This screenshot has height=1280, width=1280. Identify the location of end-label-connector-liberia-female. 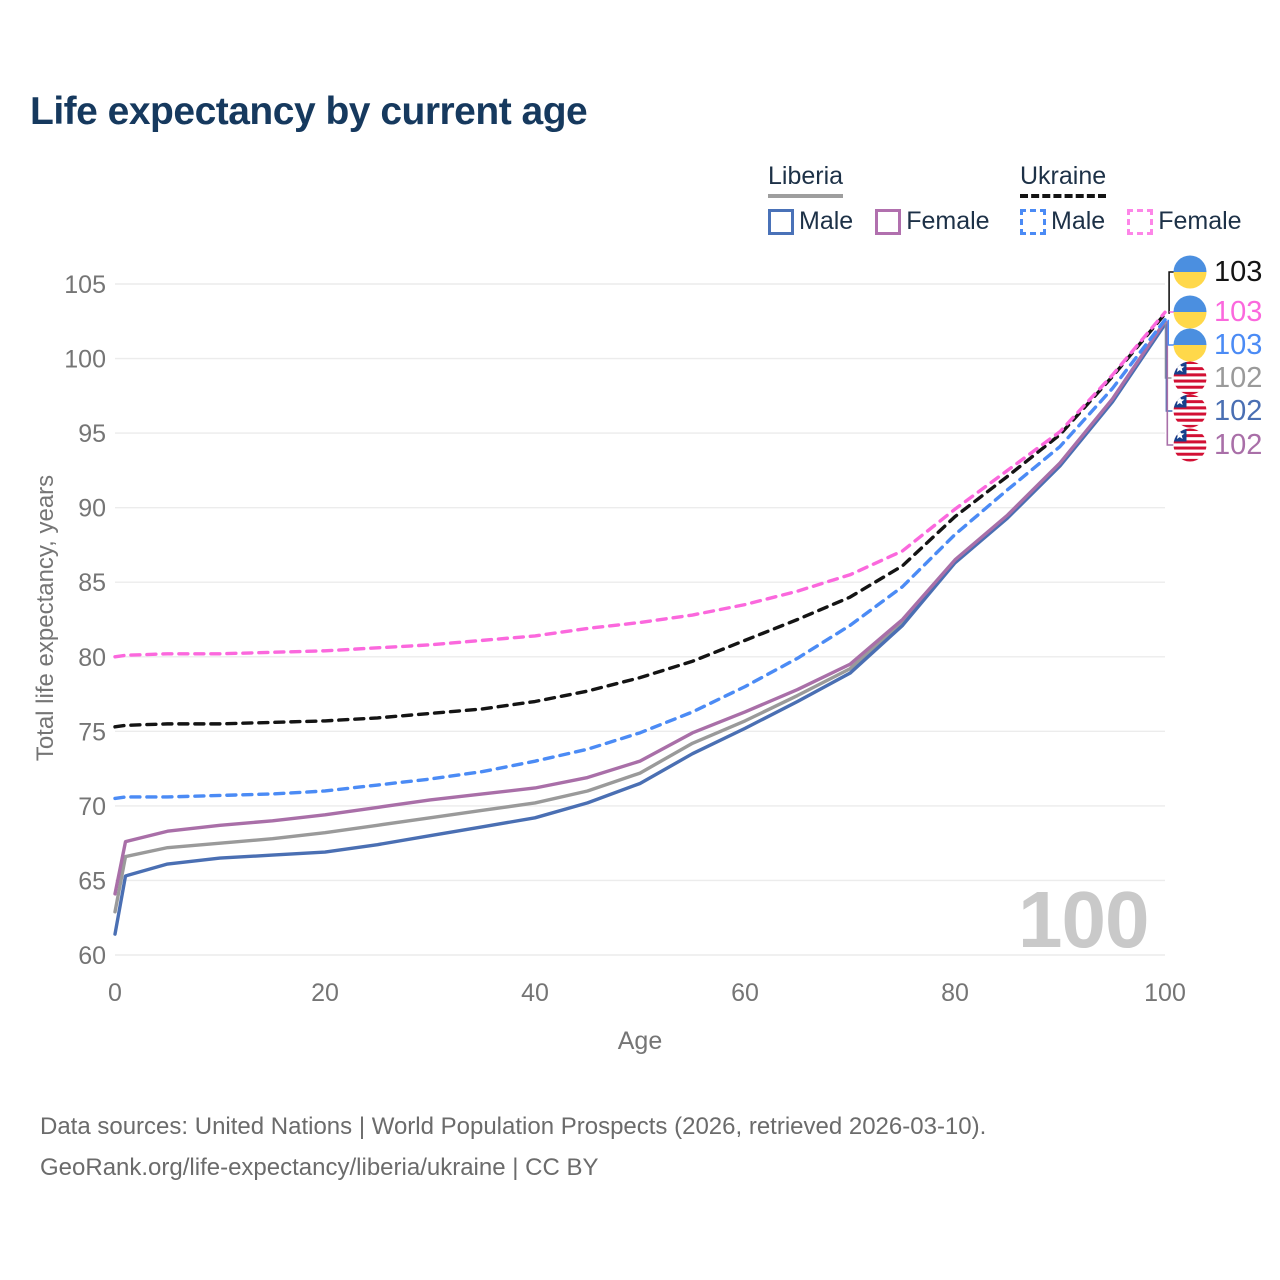
(1170, 383).